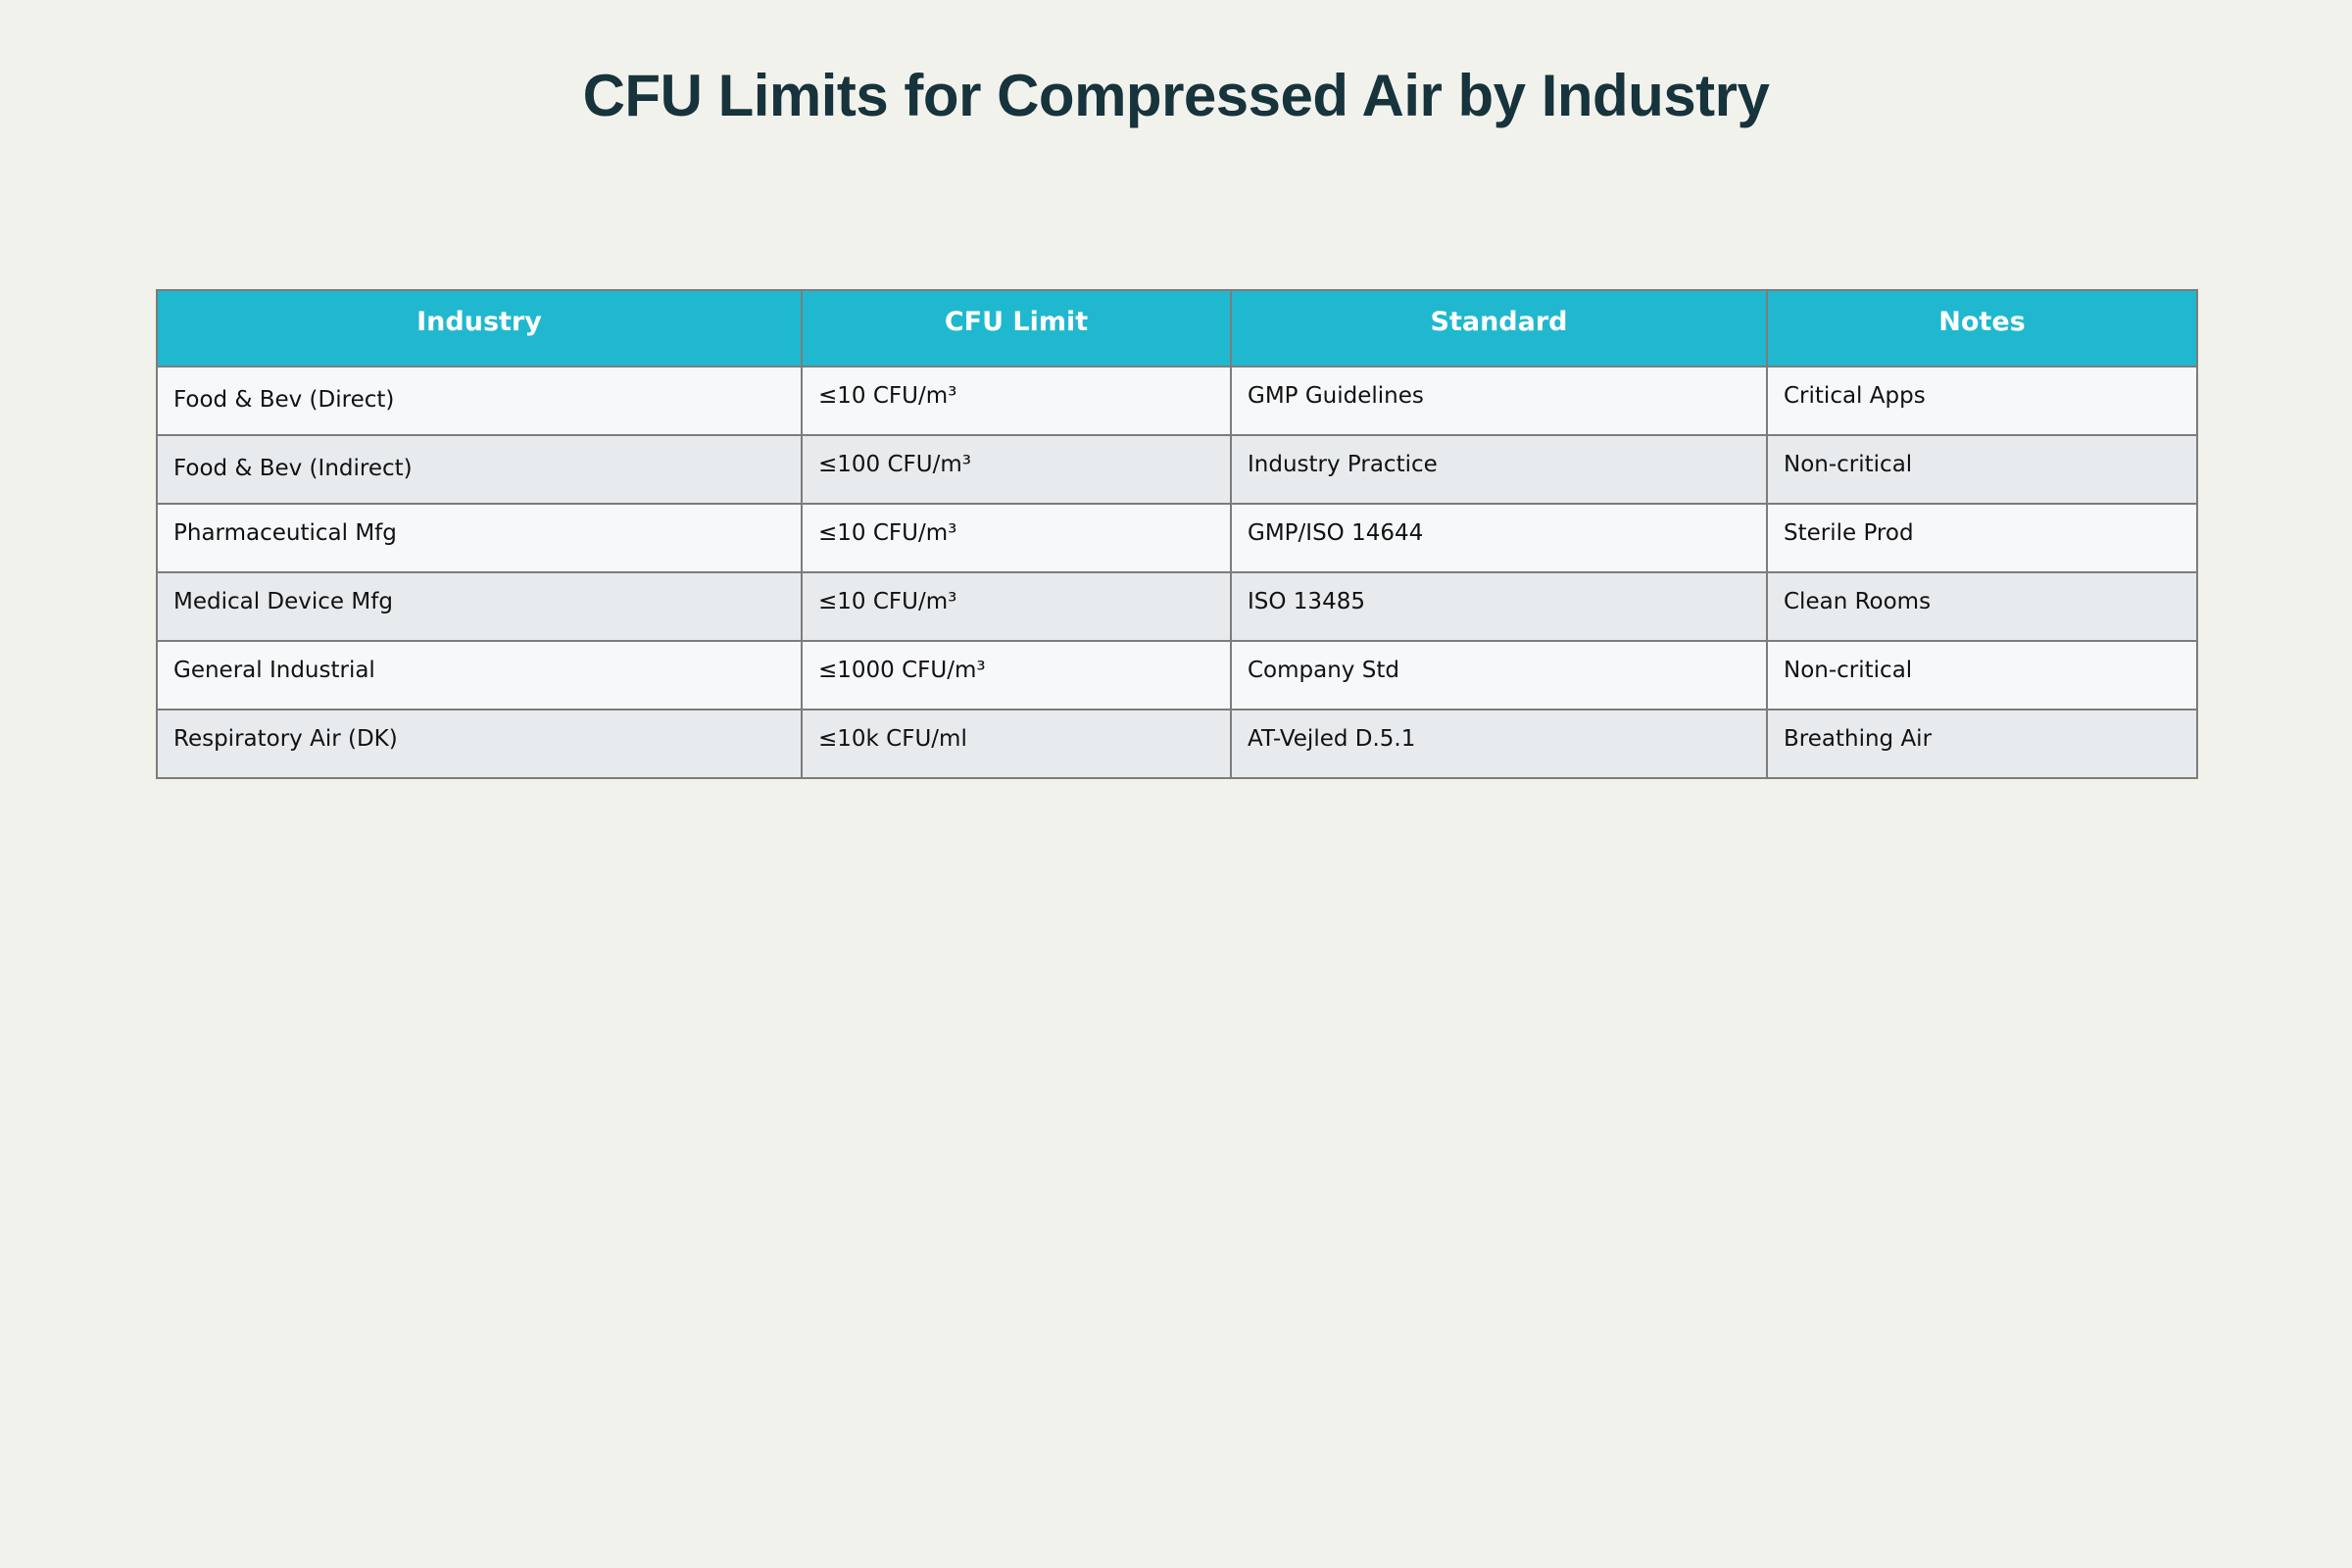  What do you see at coordinates (1499, 744) in the screenshot?
I see `cell-standard: AT-Vejled D.5.1` at bounding box center [1499, 744].